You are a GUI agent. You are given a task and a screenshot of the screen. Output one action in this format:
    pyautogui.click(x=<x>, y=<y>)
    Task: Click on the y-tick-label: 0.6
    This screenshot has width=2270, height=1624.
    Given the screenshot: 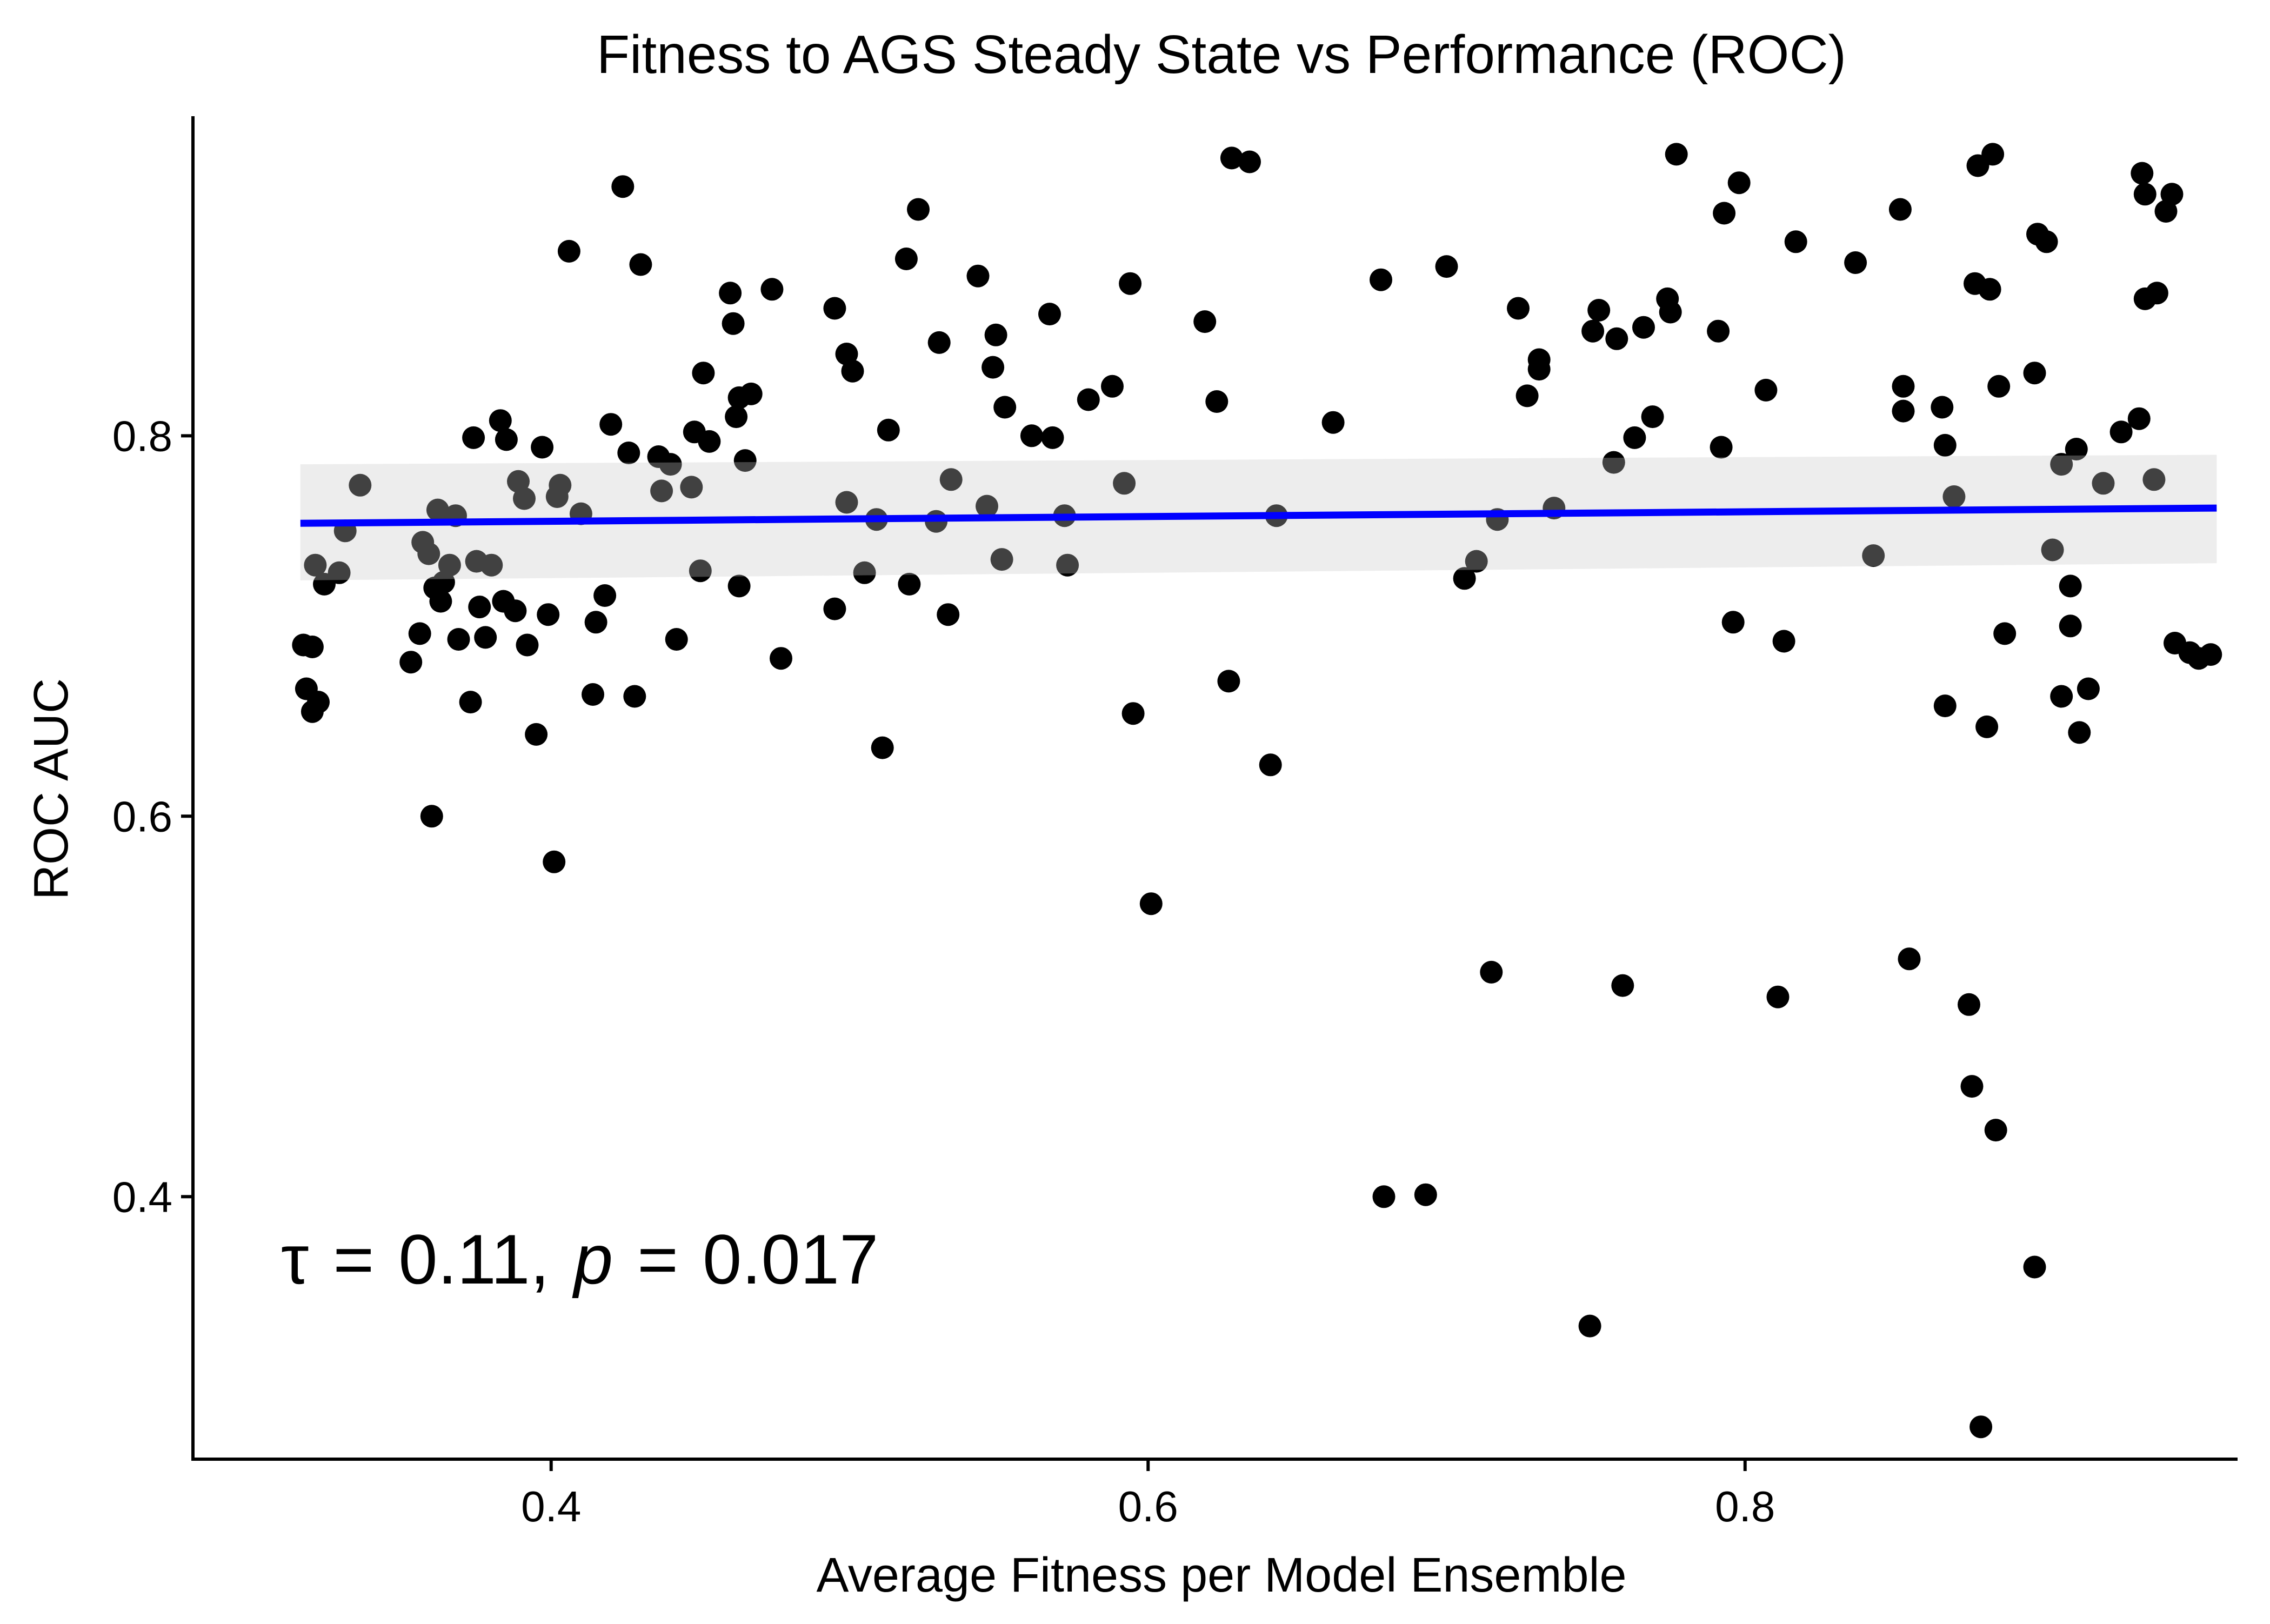 What is the action you would take?
    pyautogui.click(x=142, y=816)
    